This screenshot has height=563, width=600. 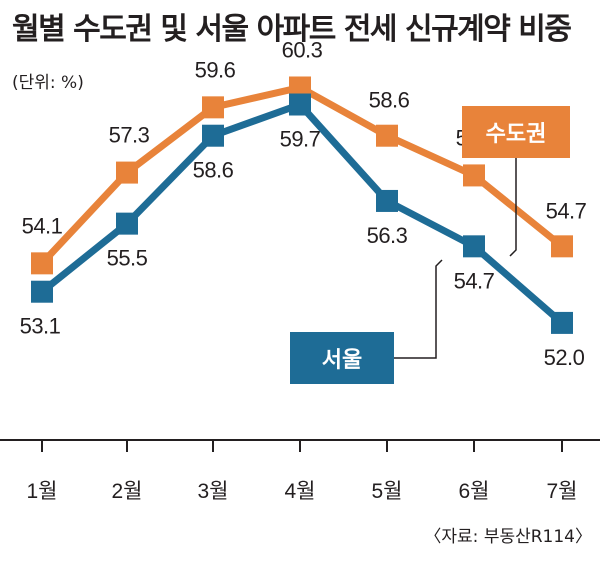 What do you see at coordinates (302, 49) in the screenshot?
I see `data-label-s1-4: 60.3` at bounding box center [302, 49].